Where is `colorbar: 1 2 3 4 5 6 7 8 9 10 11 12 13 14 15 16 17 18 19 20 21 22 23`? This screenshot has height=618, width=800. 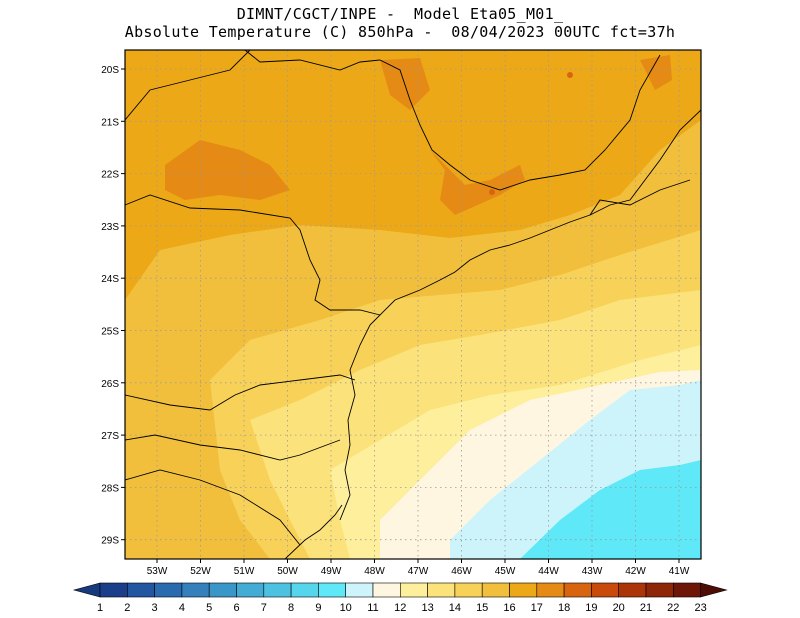 colorbar: 1 2 3 4 5 6 7 8 9 10 11 12 13 14 15 16 17 18 19 20 21 22 23 is located at coordinates (400, 598).